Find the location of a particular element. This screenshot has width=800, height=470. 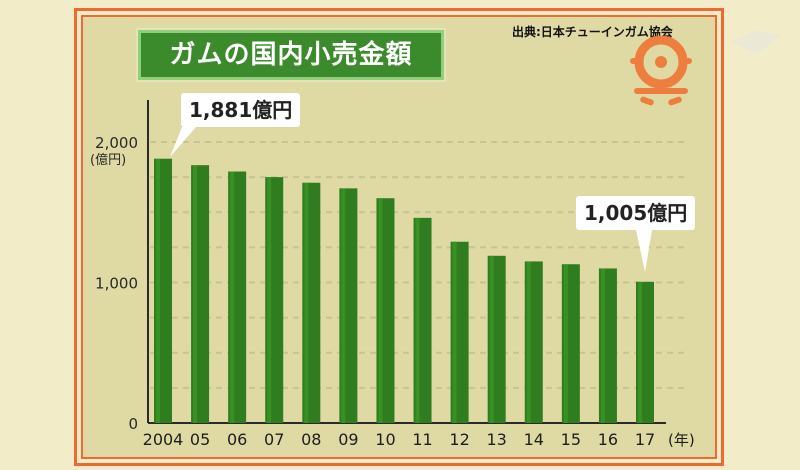

x-tick-label: 15 is located at coordinates (571, 439).